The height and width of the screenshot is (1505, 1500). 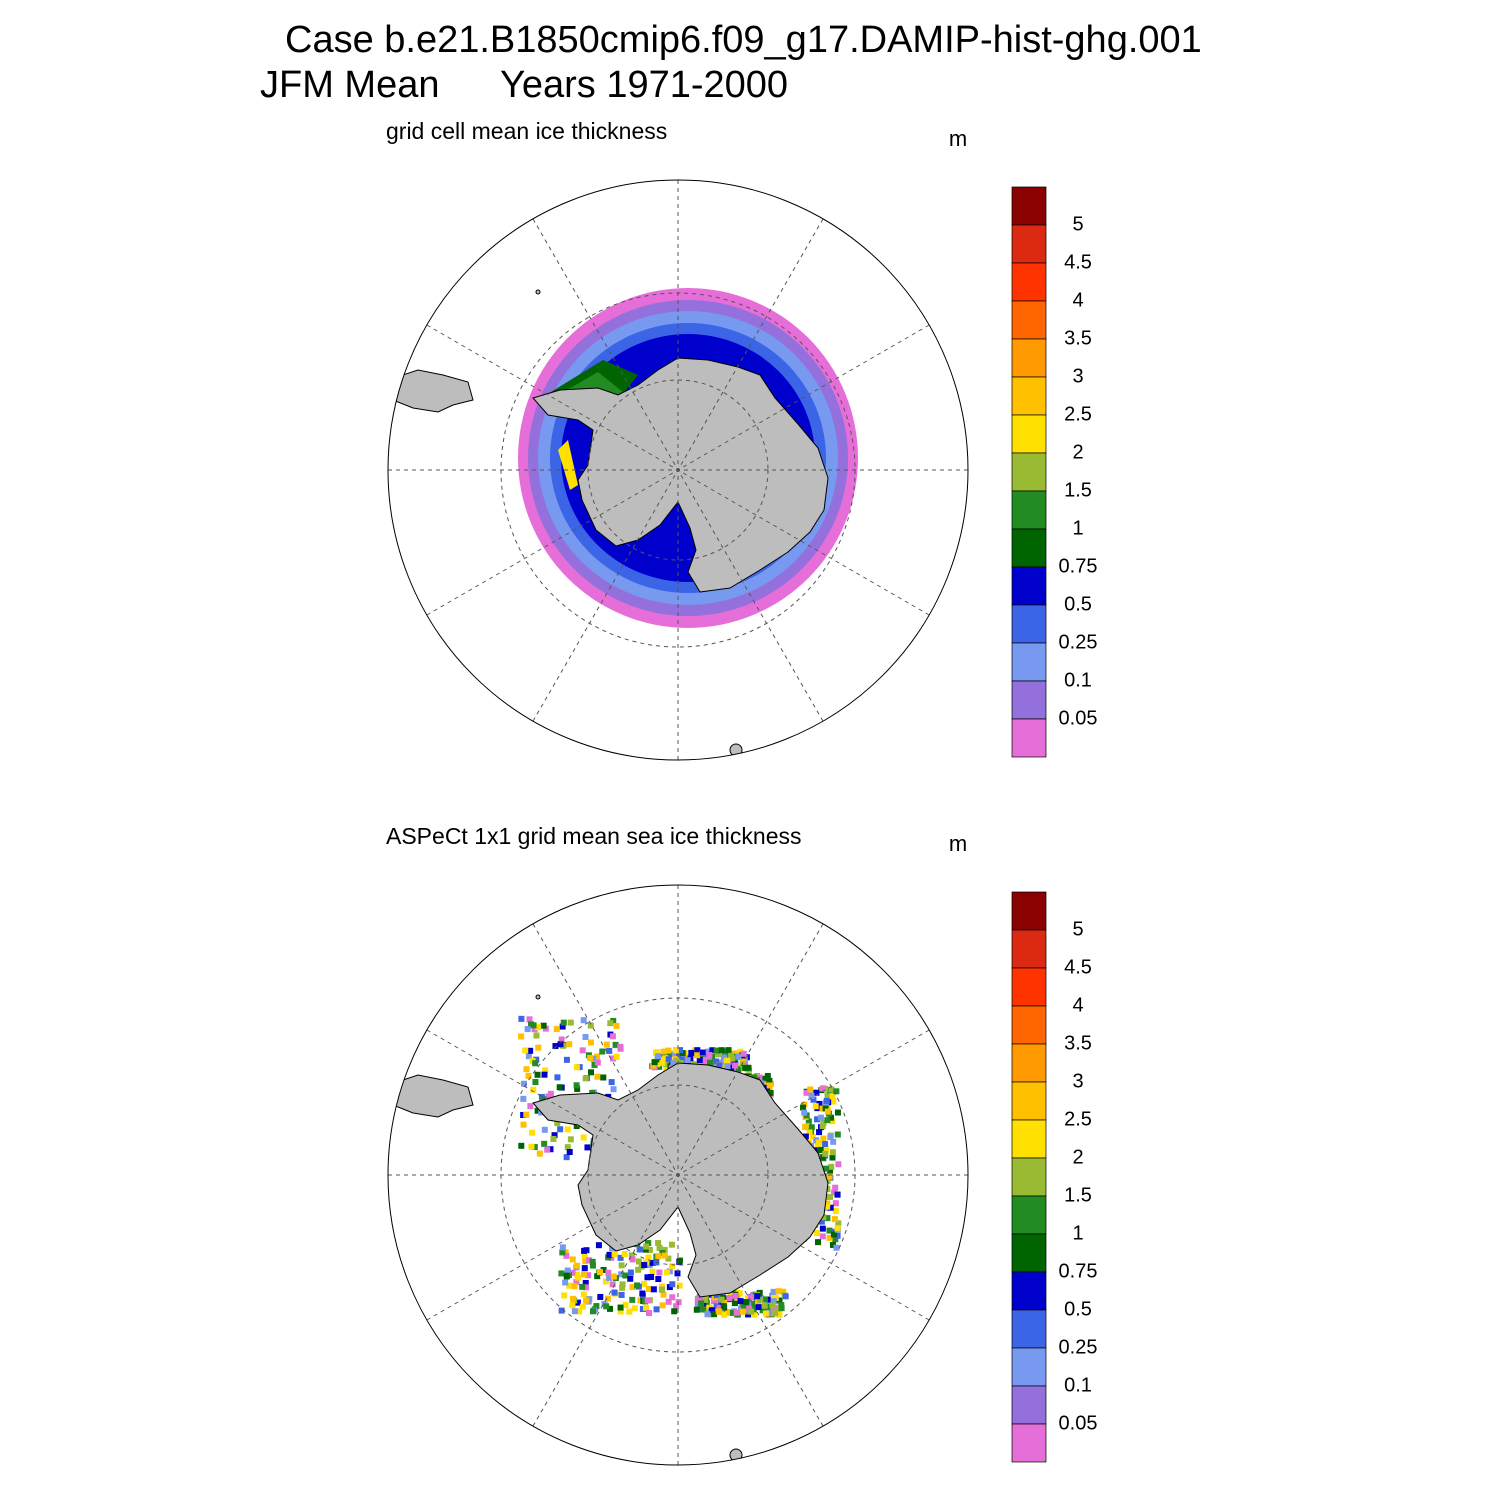 What do you see at coordinates (1078, 1423) in the screenshot?
I see `colorbar-label: 0.05` at bounding box center [1078, 1423].